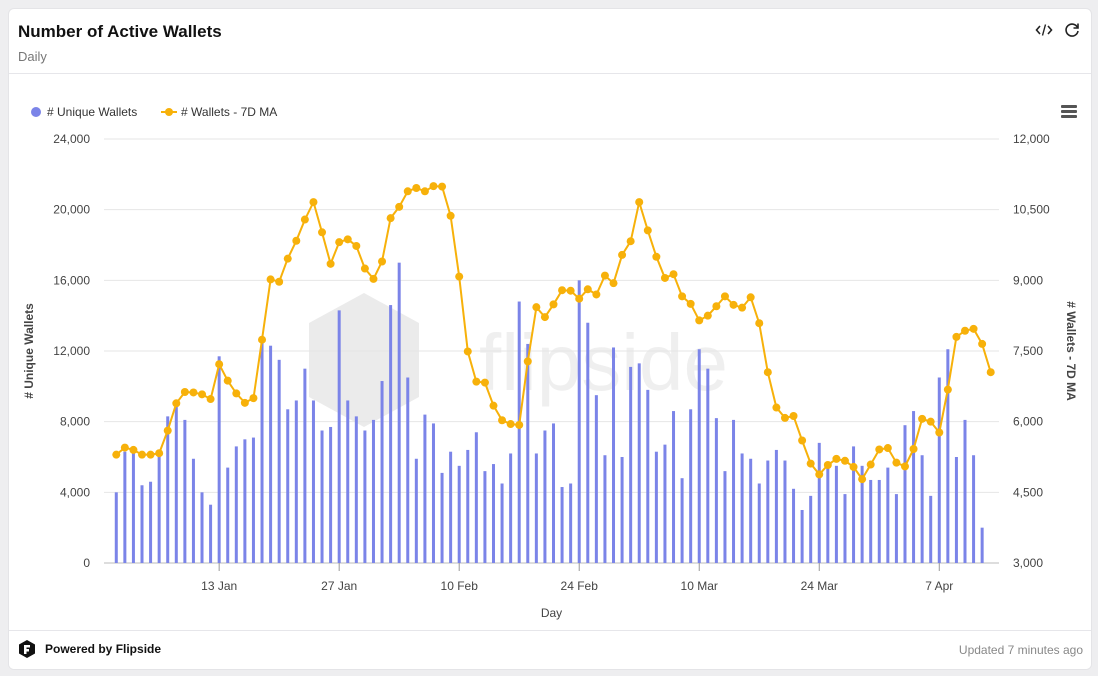  What do you see at coordinates (36, 112) in the screenshot?
I see `legend-swatch-bars` at bounding box center [36, 112].